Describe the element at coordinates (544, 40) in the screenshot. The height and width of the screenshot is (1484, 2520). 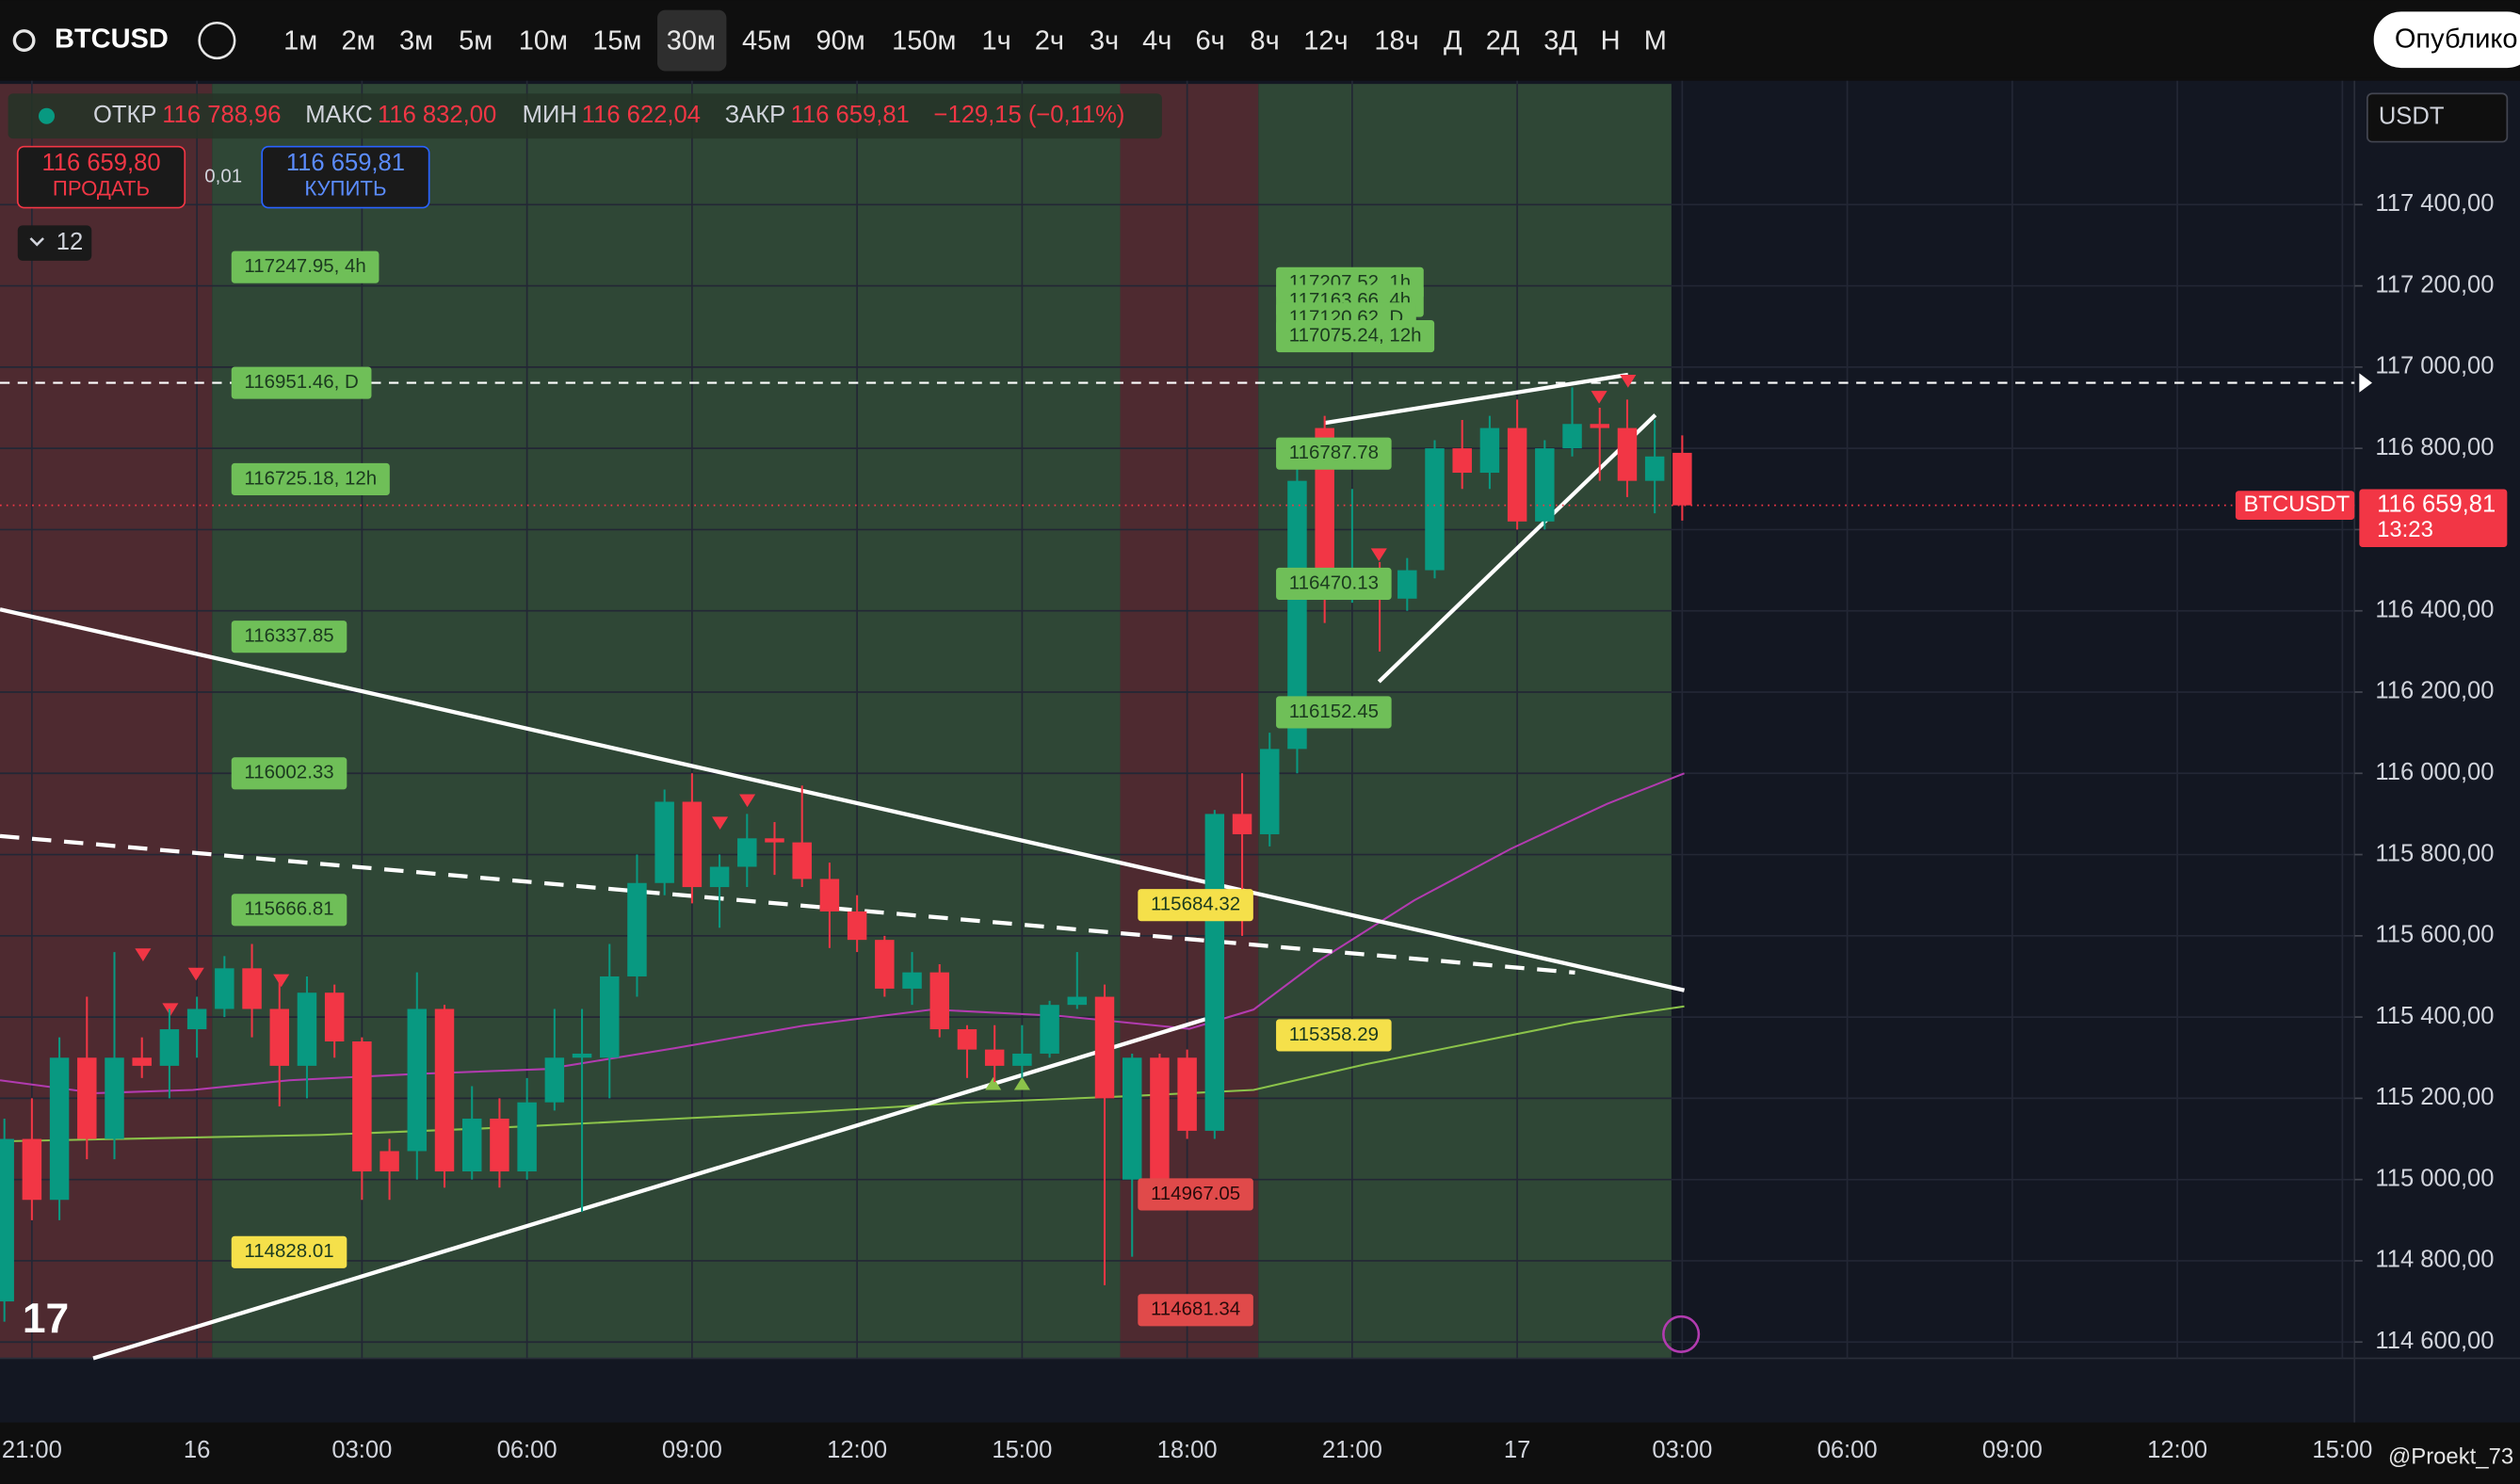
I see `interval-button: 10м` at that location.